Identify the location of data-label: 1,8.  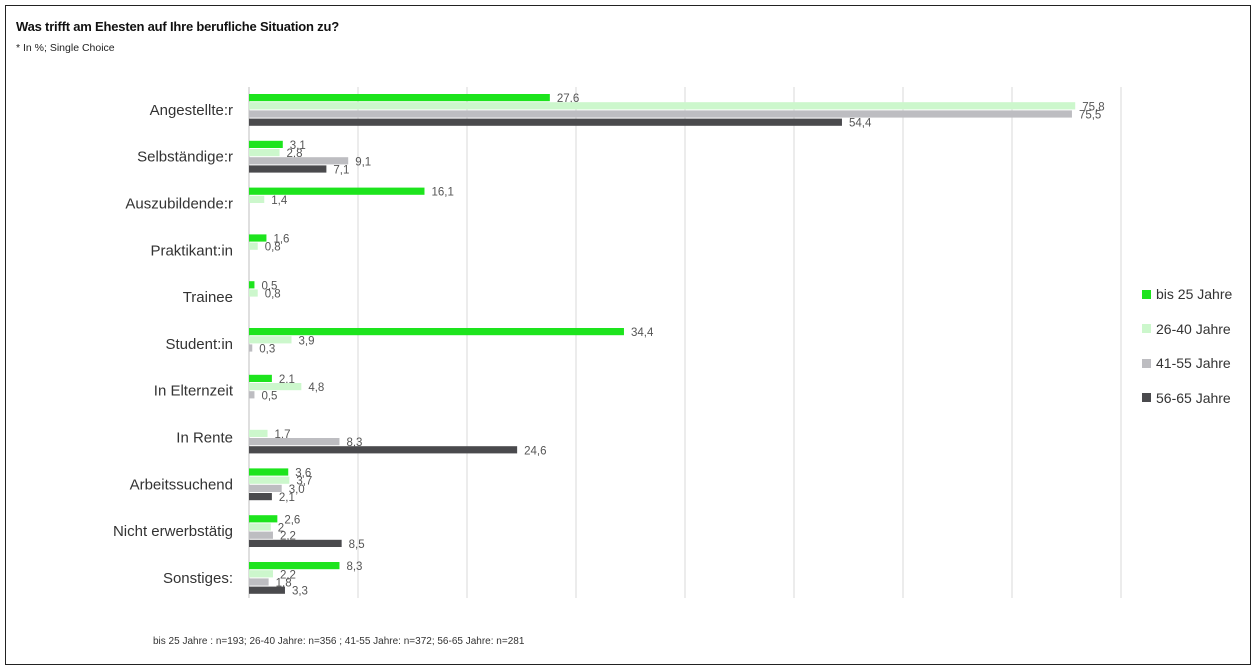
(284, 584).